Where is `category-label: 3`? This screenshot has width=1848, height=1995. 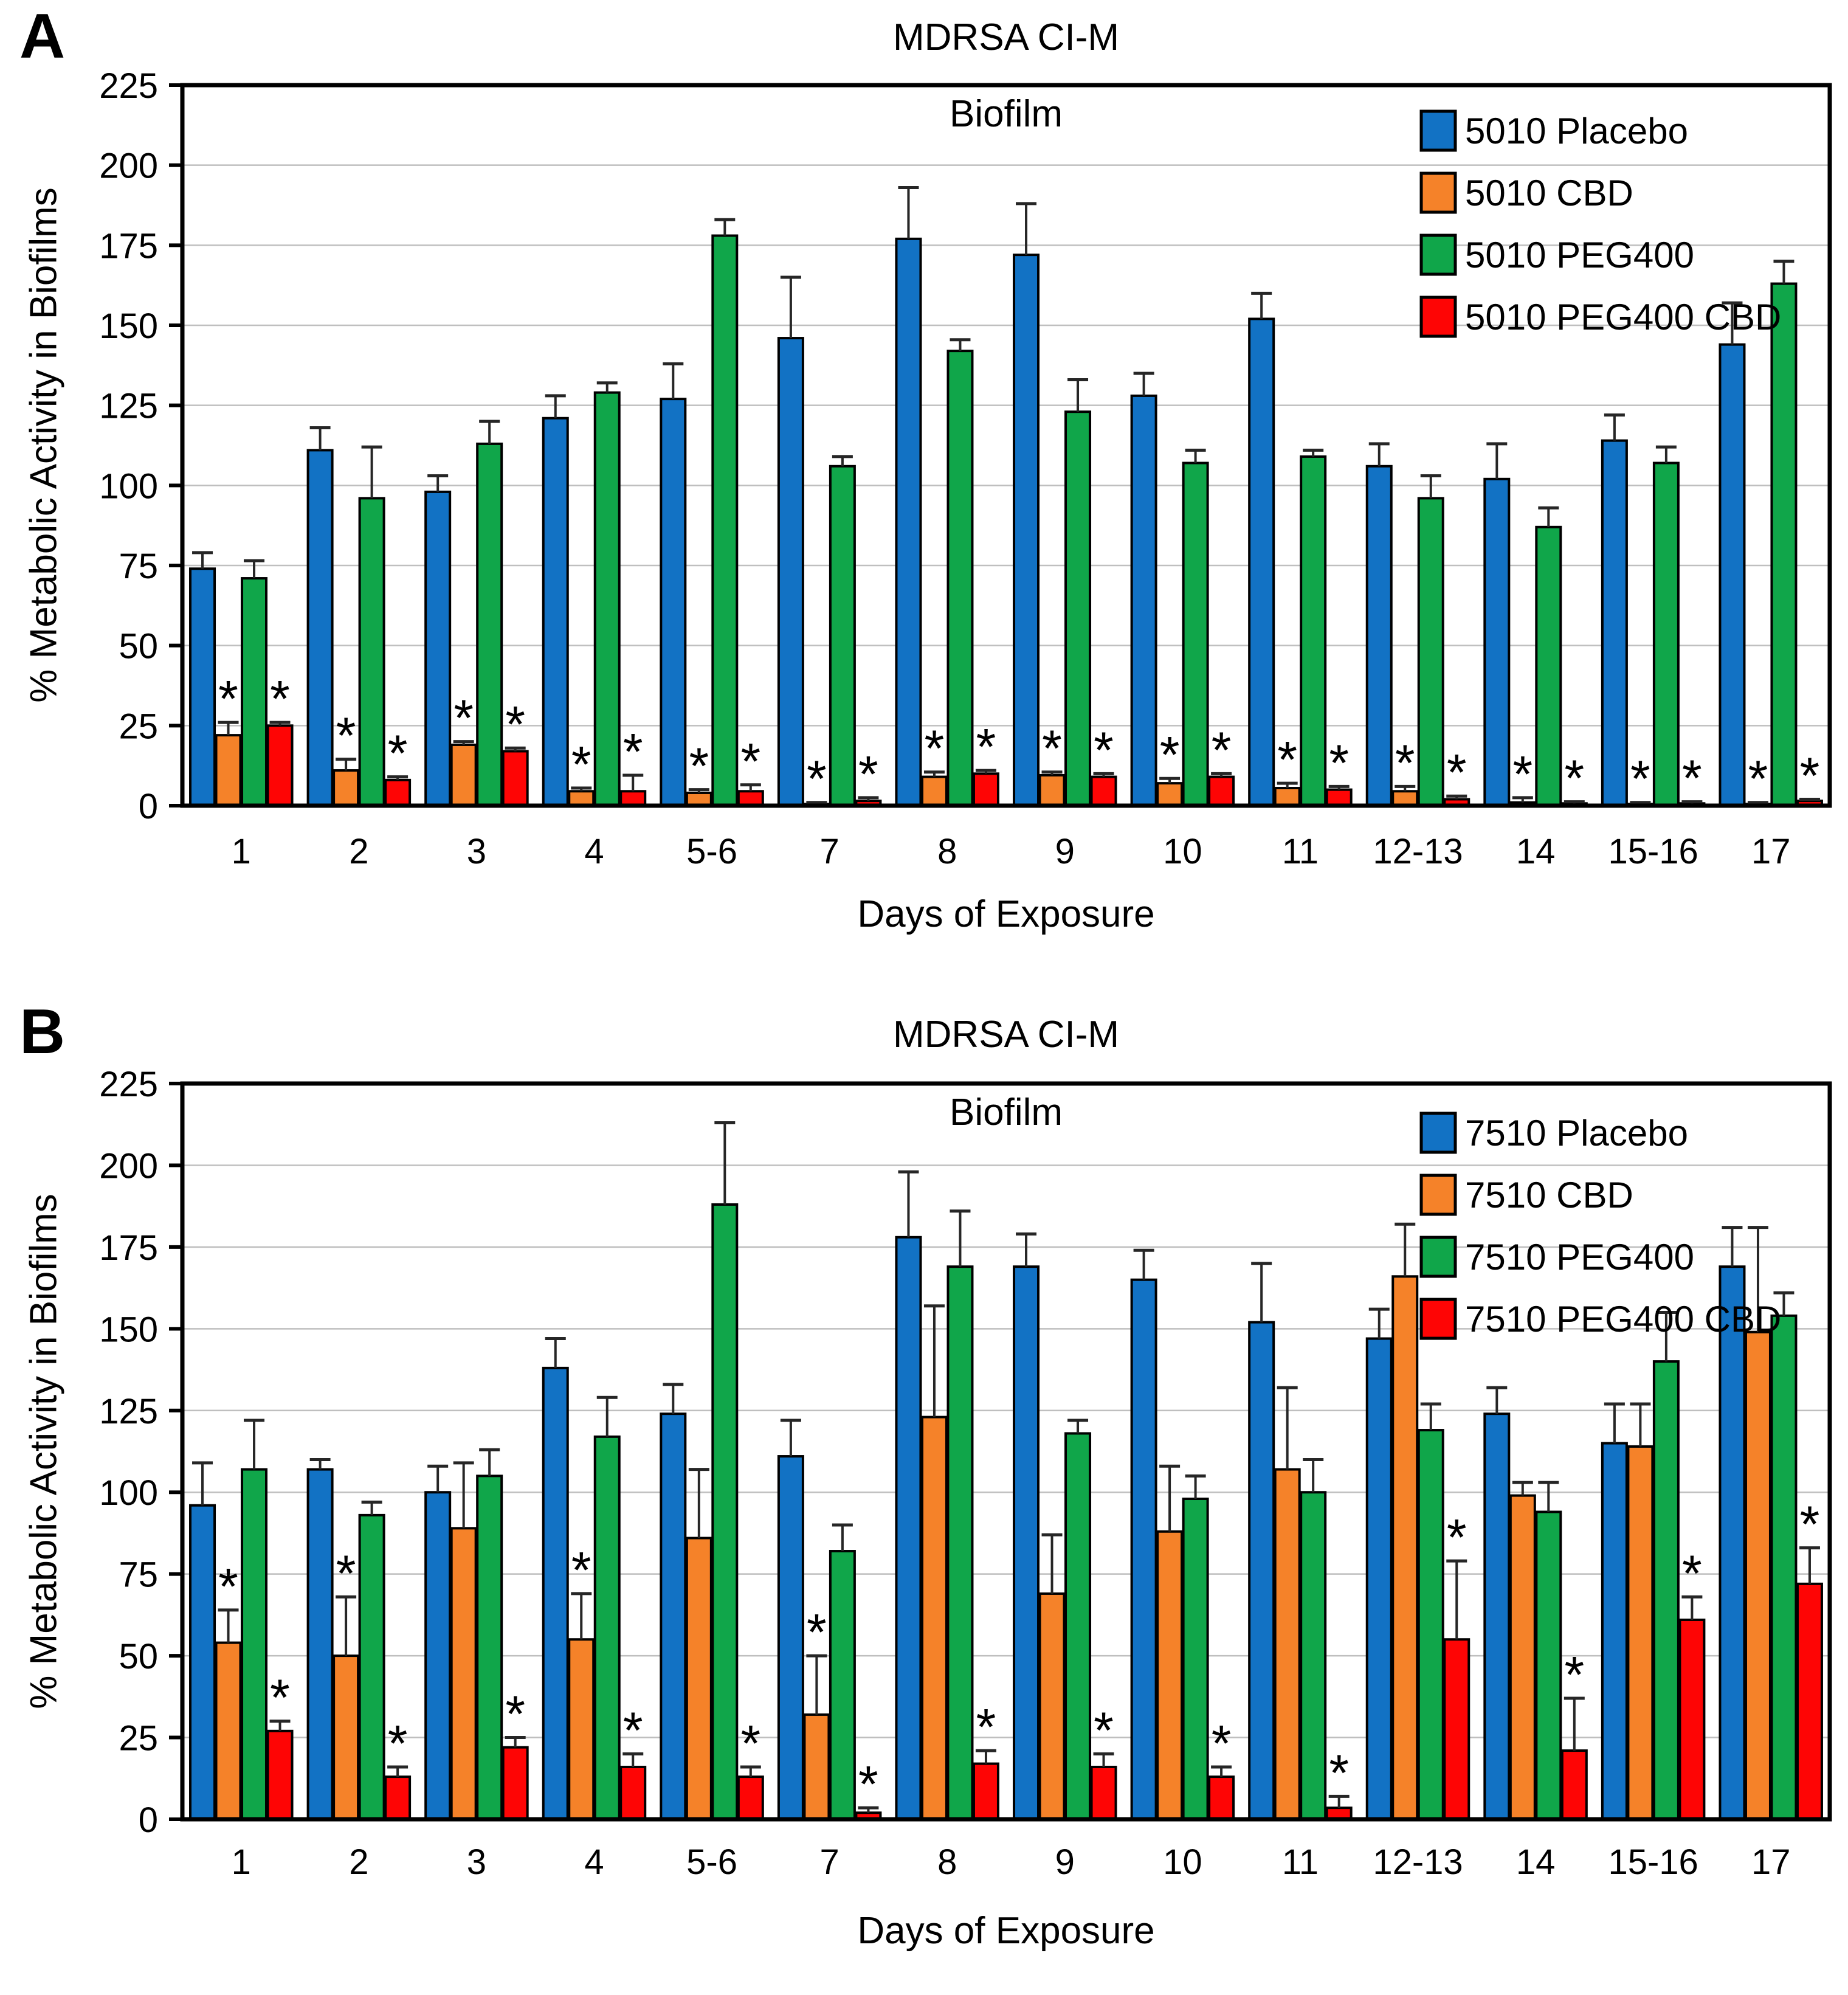 category-label: 3 is located at coordinates (476, 851).